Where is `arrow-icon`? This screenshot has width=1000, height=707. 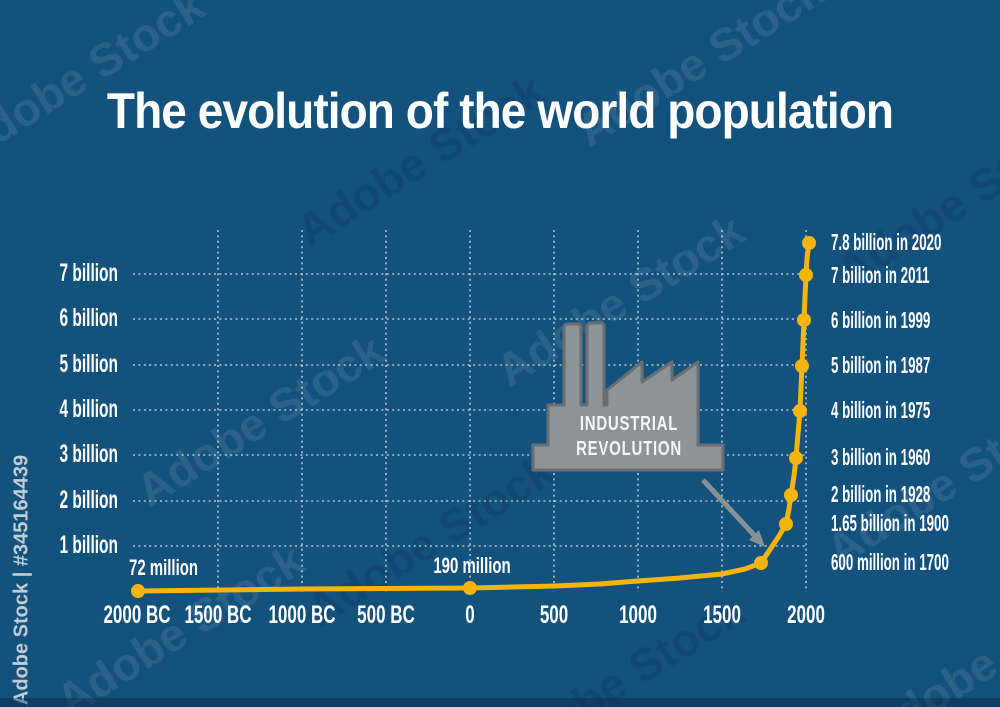 arrow-icon is located at coordinates (733, 512).